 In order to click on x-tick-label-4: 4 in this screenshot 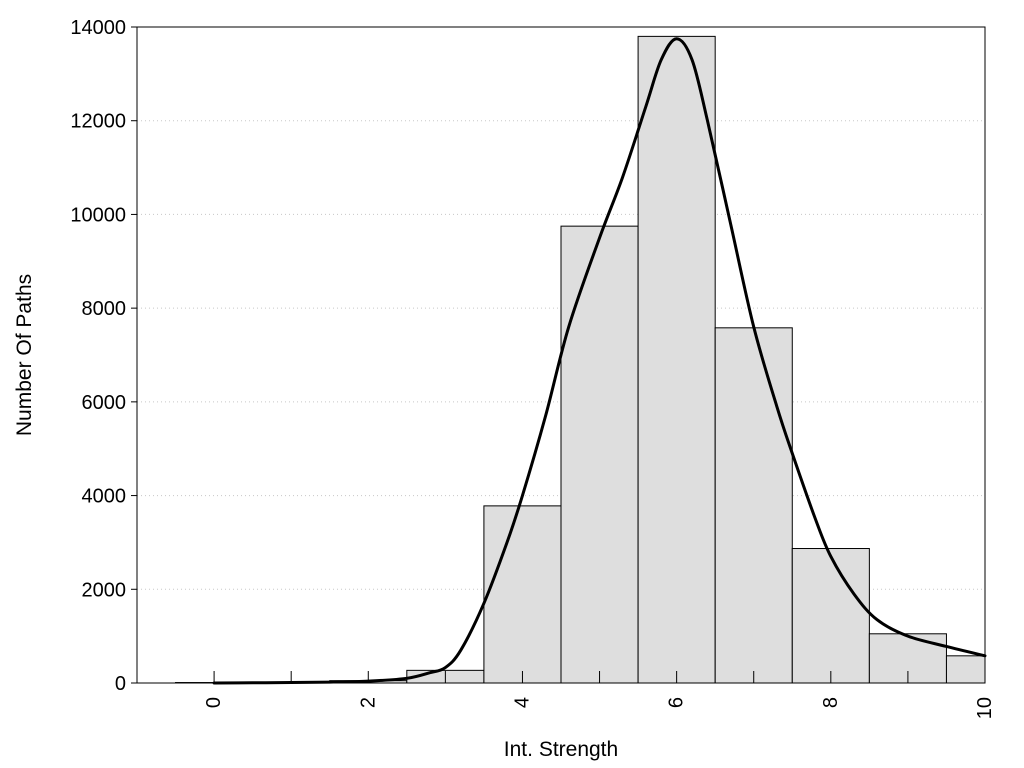, I will do `click(522, 702)`.